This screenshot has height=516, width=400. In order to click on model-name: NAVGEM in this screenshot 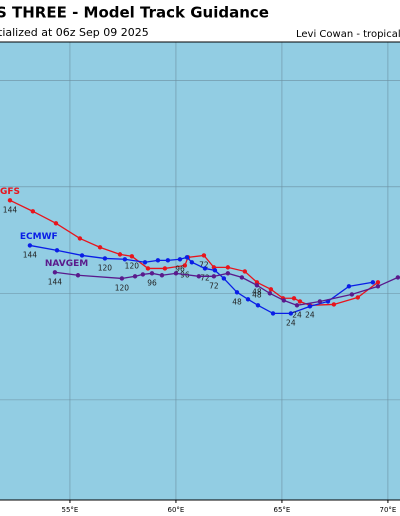, I will do `click(66, 264)`.